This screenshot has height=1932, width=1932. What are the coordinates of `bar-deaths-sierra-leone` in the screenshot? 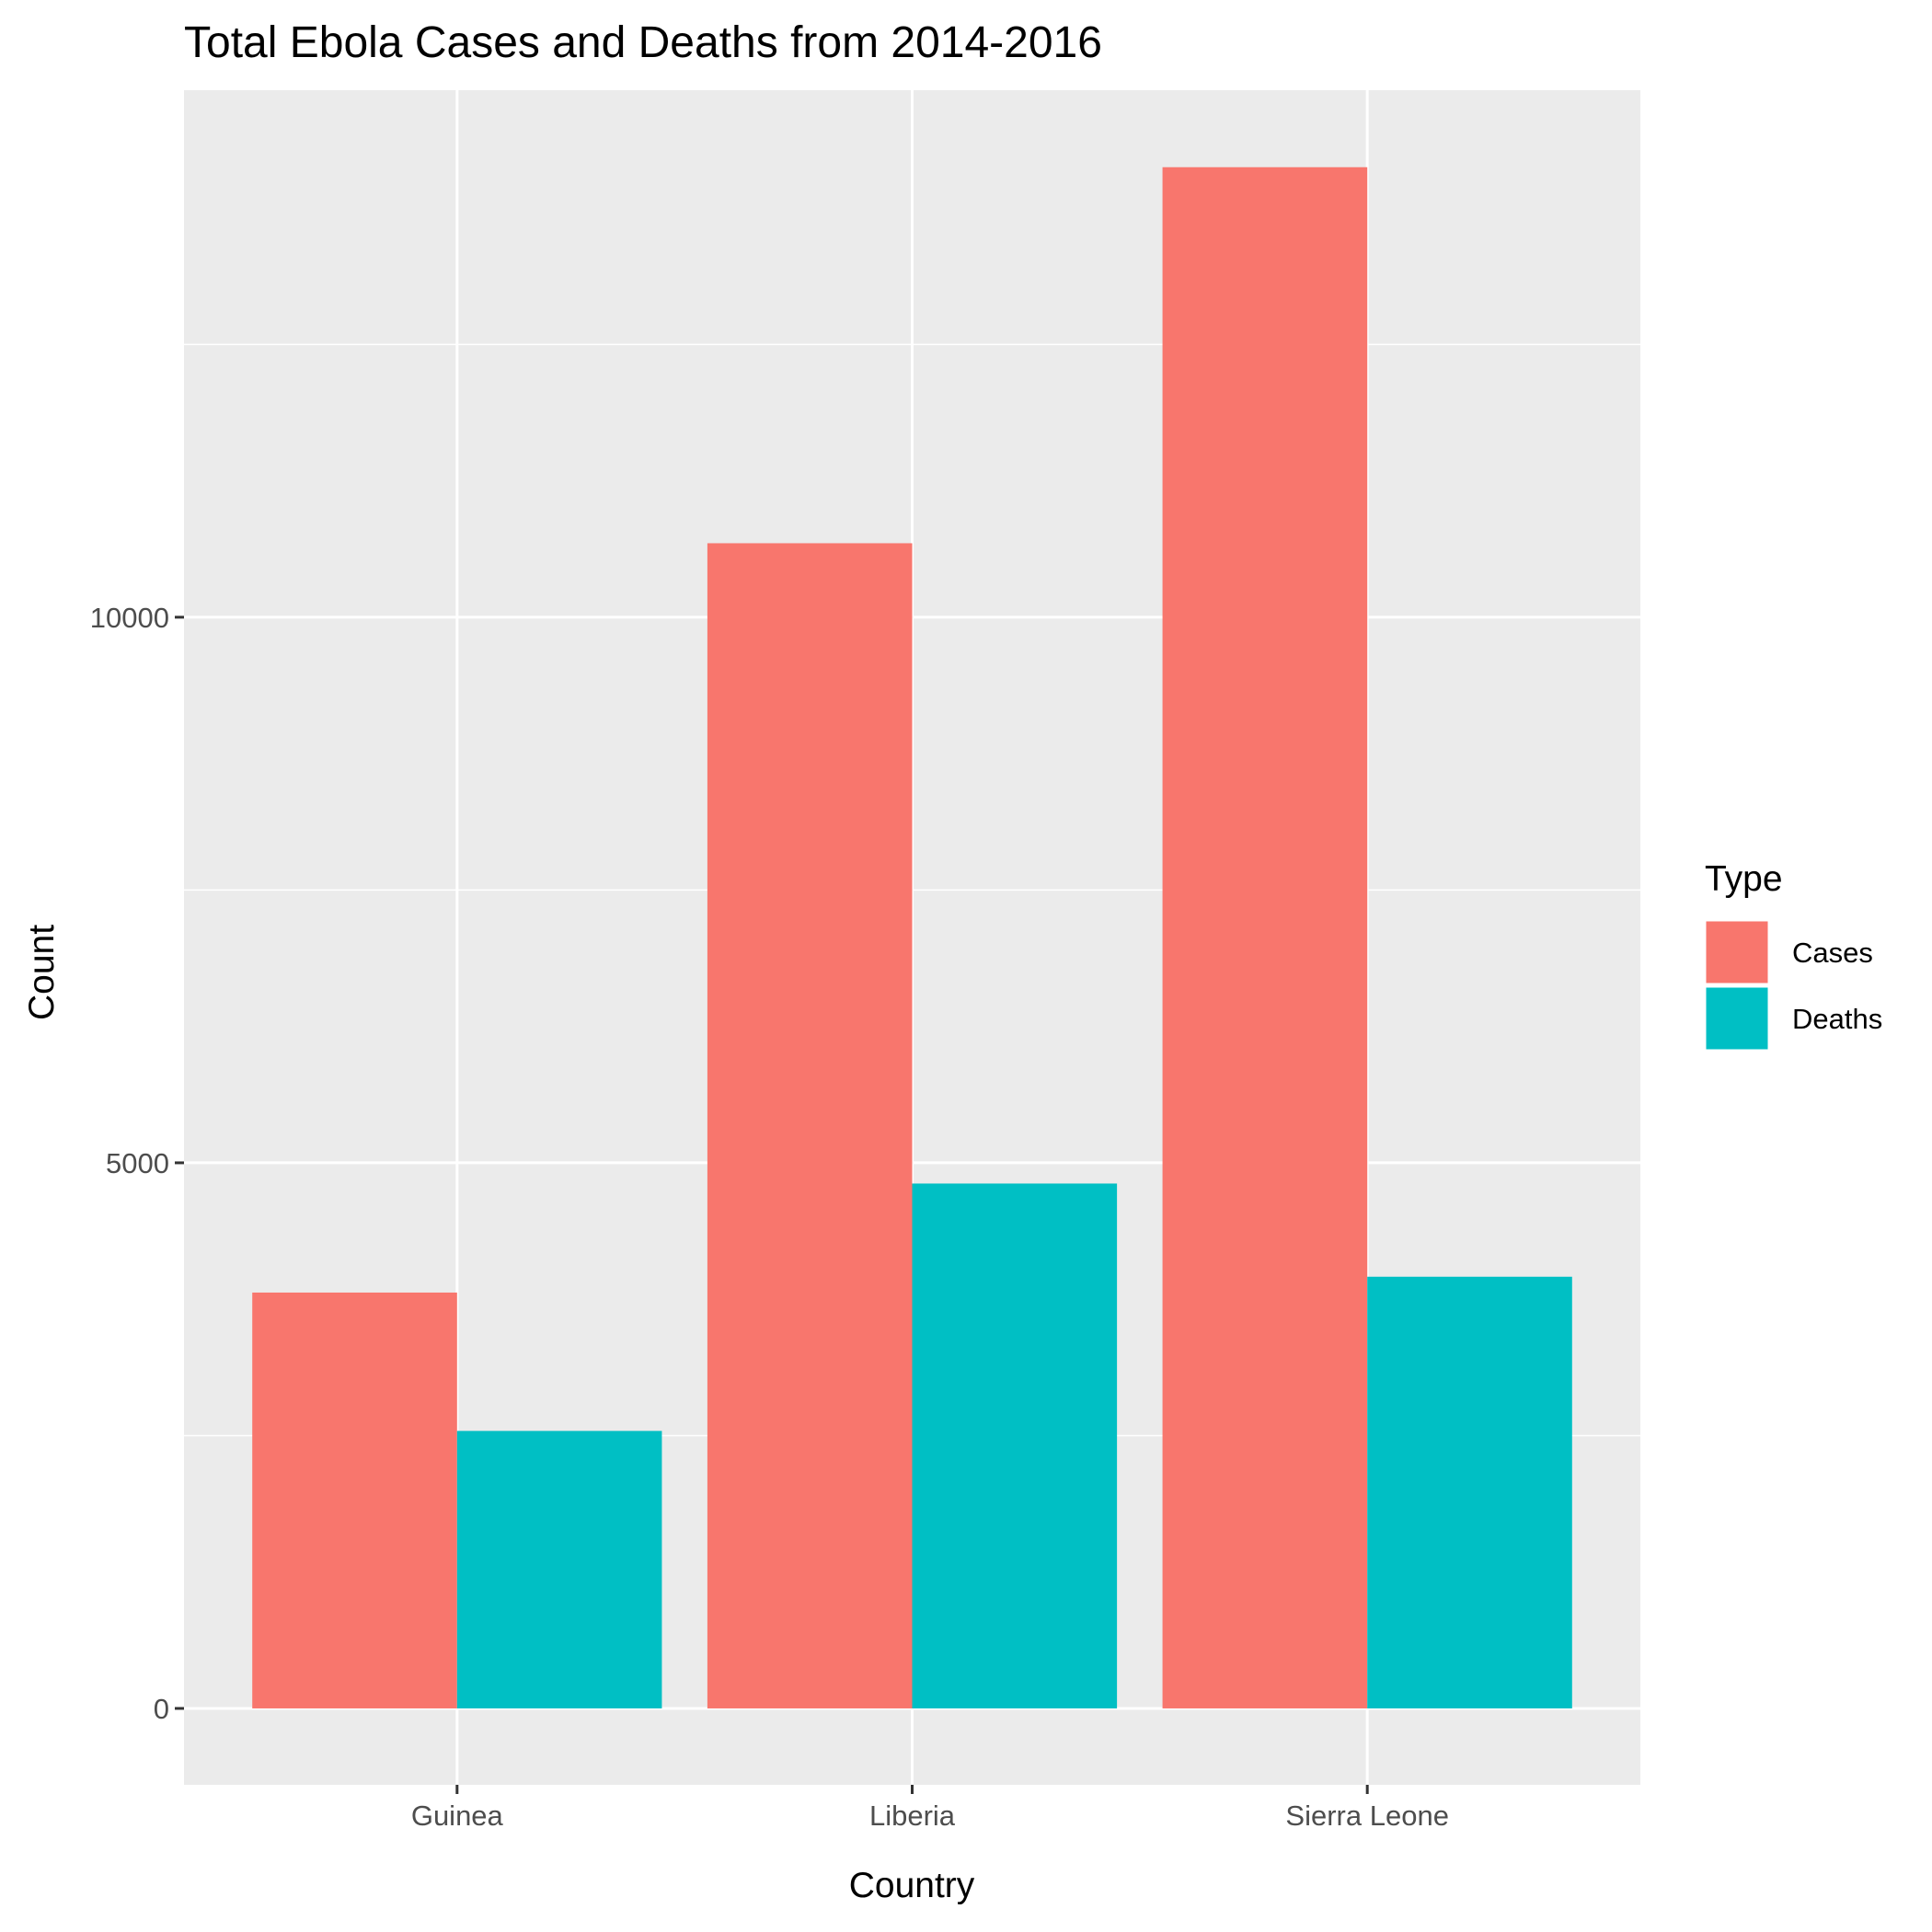 It's located at (1469, 1492).